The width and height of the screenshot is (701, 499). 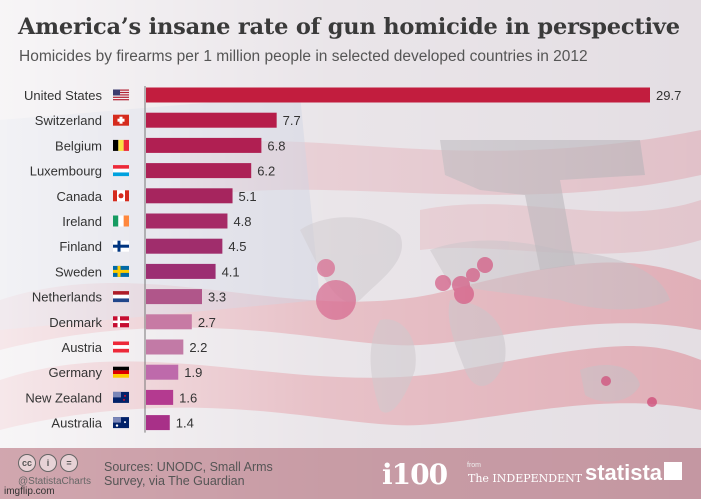 What do you see at coordinates (668, 95) in the screenshot?
I see `value-label: 29.7` at bounding box center [668, 95].